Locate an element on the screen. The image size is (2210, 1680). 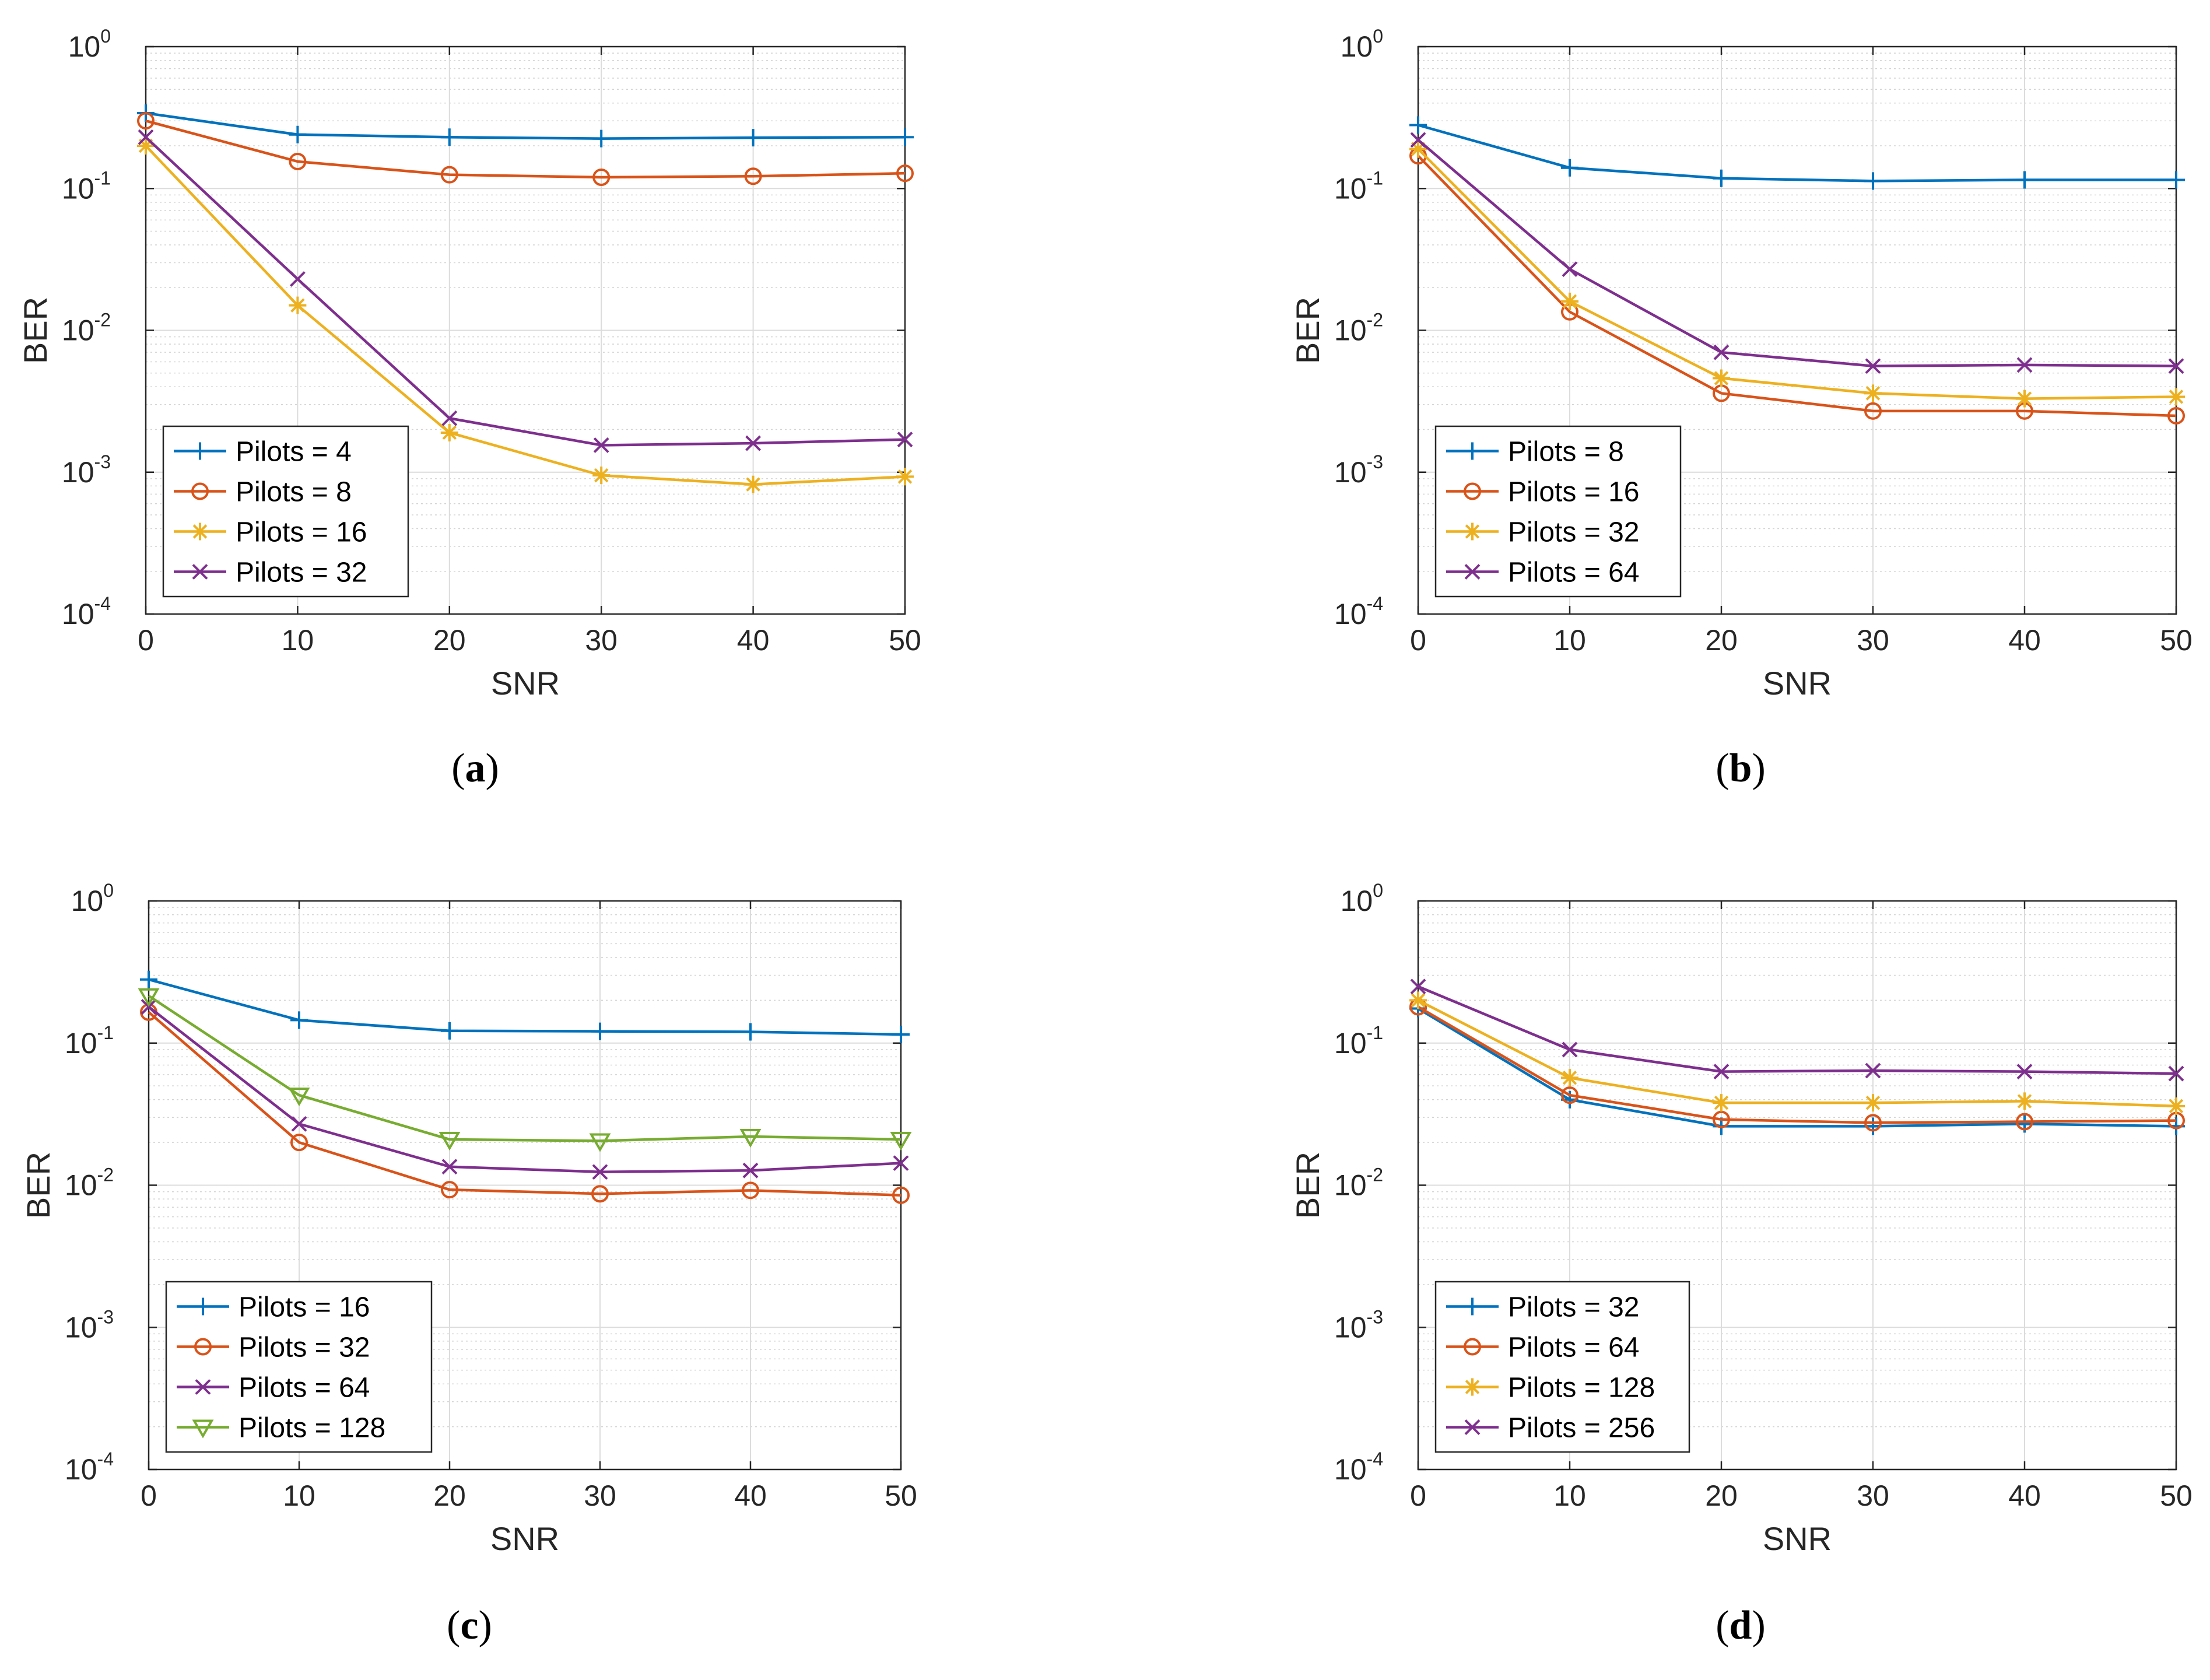
caption-letter: c is located at coordinates (469, 1625).